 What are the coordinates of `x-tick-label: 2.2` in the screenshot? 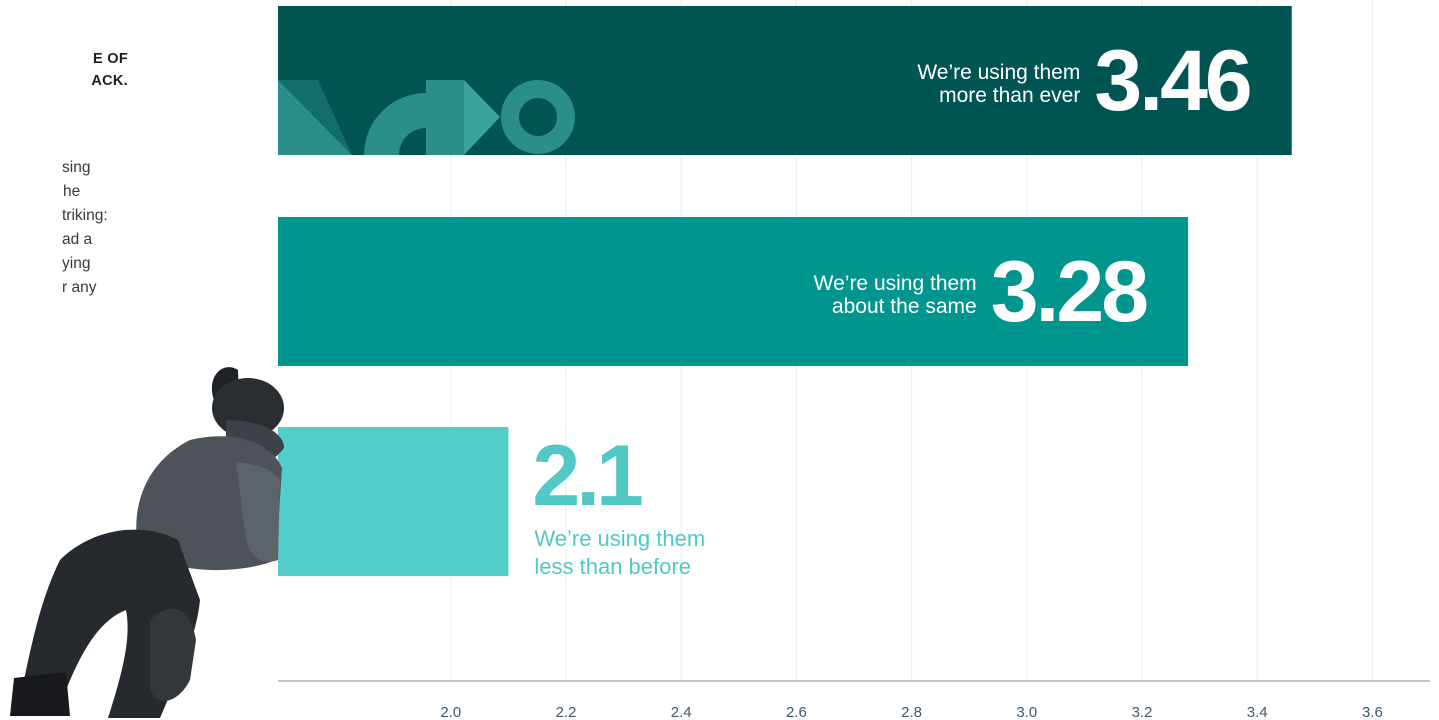 It's located at (566, 712).